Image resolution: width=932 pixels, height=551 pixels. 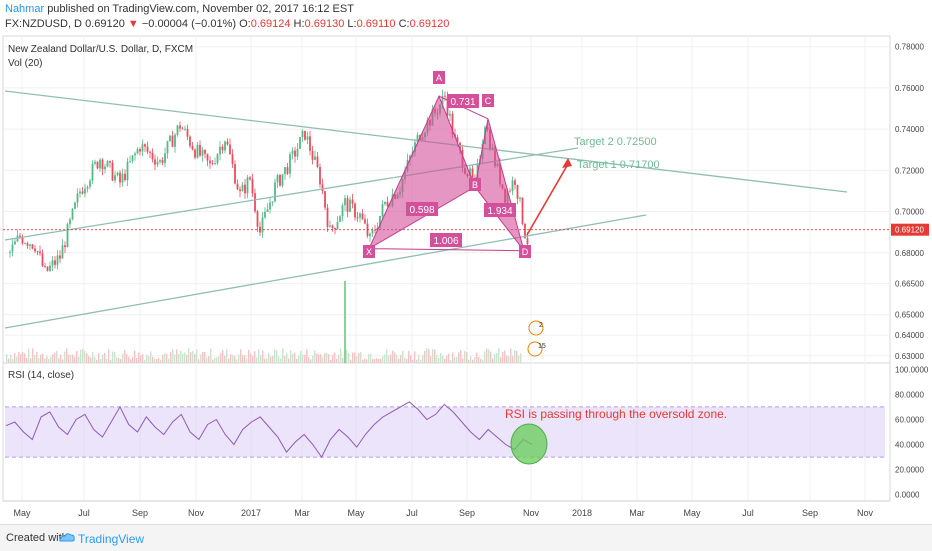 I want to click on x-tick-label: Sep, so click(x=810, y=513).